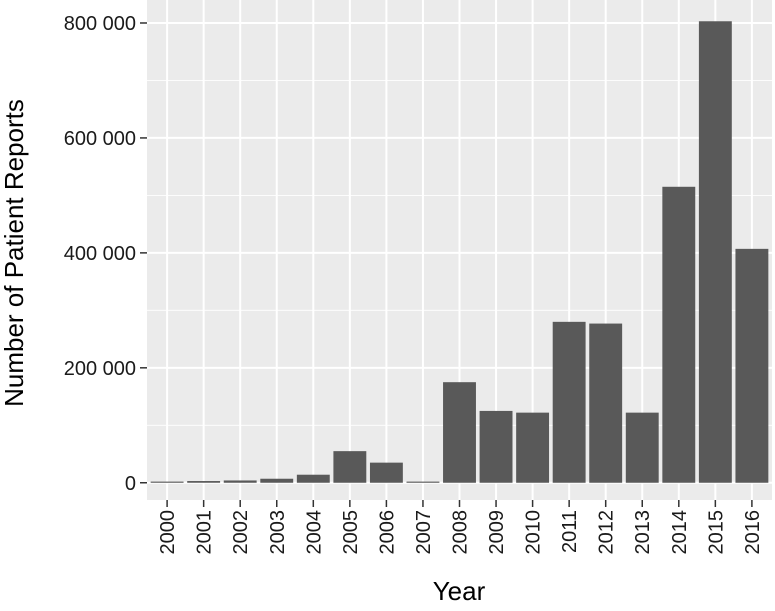 This screenshot has width=775, height=611. Describe the element at coordinates (570, 531) in the screenshot. I see `x-tick-label: 2011` at that location.